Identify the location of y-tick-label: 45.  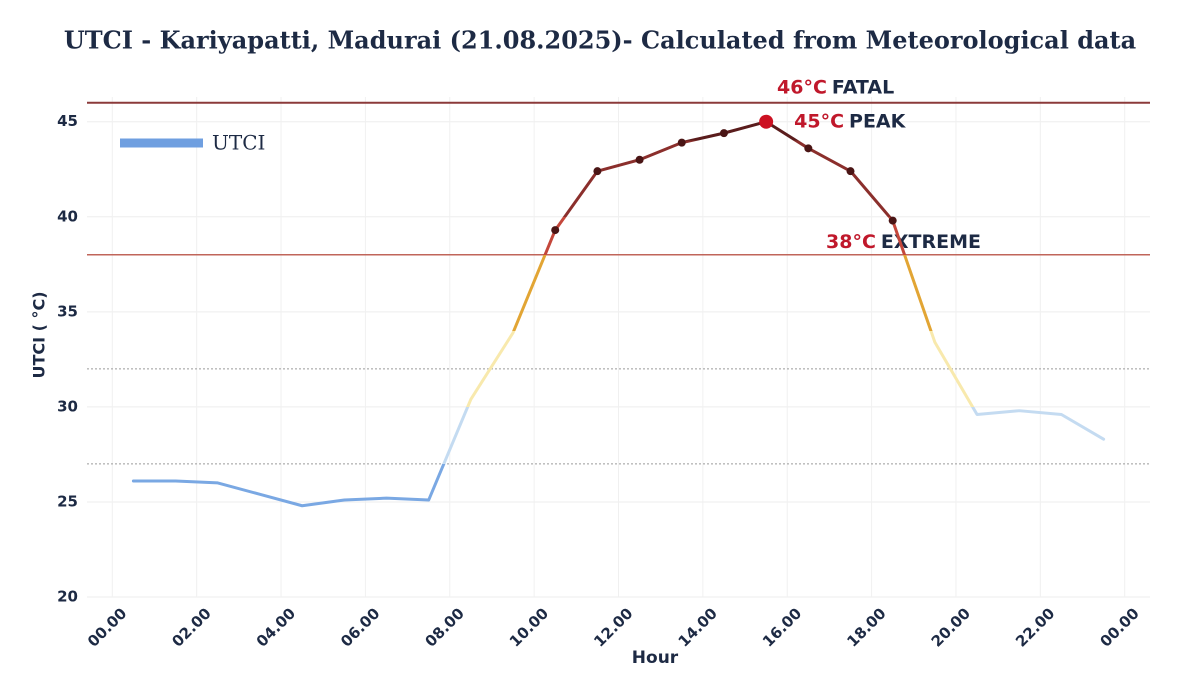
(67, 121).